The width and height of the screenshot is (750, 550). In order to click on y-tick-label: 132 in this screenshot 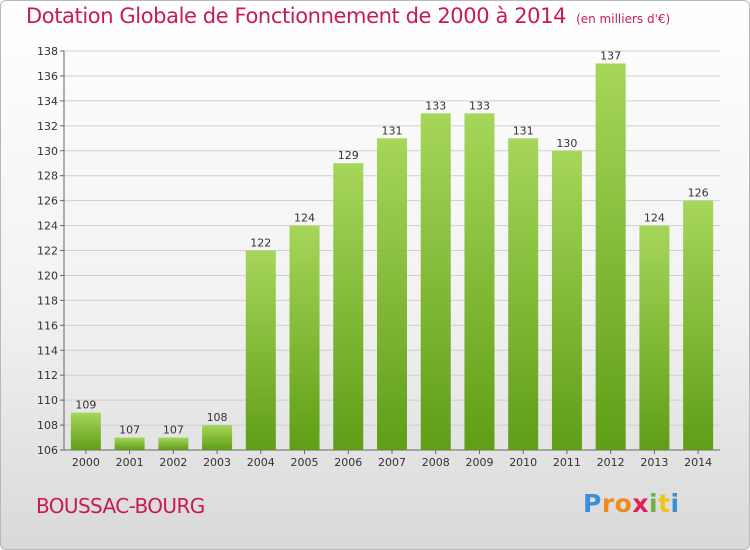, I will do `click(47, 126)`.